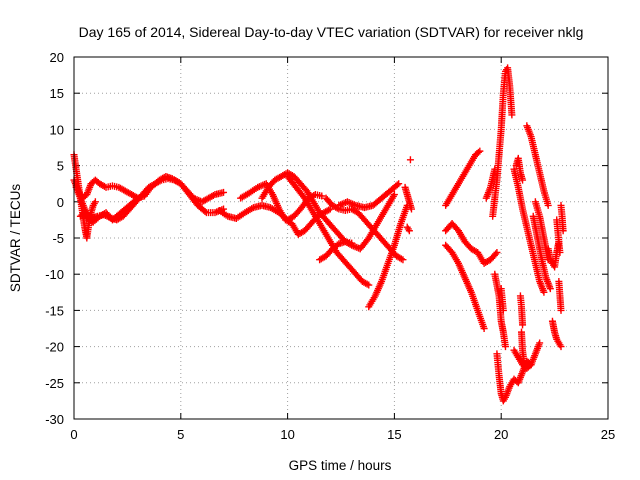  I want to click on x-tick-label: 20, so click(501, 434).